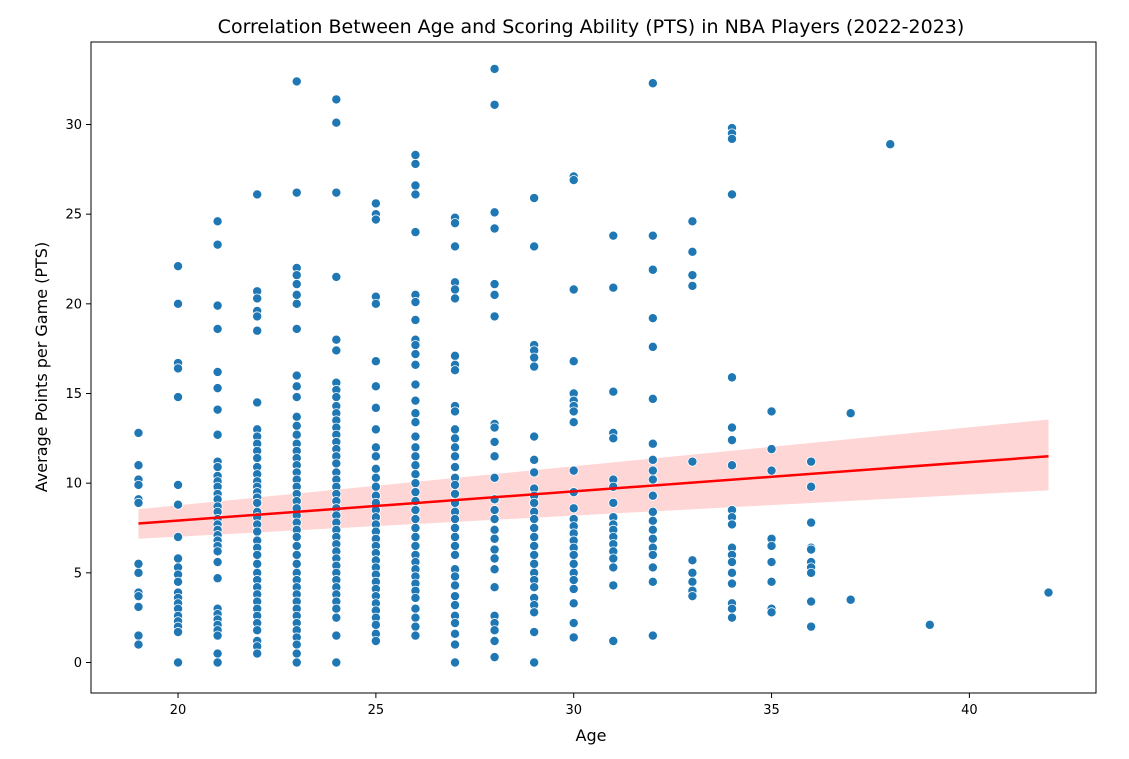 Image resolution: width=1129 pixels, height=759 pixels. Describe the element at coordinates (73, 394) in the screenshot. I see `y-tick-label: 15` at that location.